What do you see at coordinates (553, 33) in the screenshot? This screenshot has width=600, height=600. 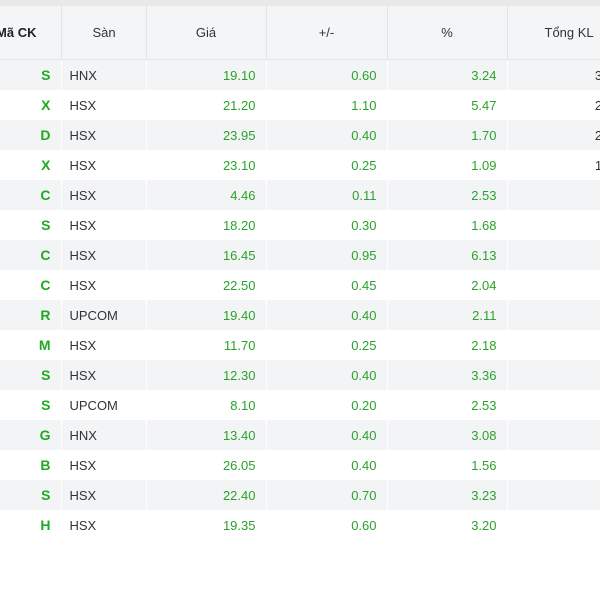 I see `column-header-volume: Tổng KL` at bounding box center [553, 33].